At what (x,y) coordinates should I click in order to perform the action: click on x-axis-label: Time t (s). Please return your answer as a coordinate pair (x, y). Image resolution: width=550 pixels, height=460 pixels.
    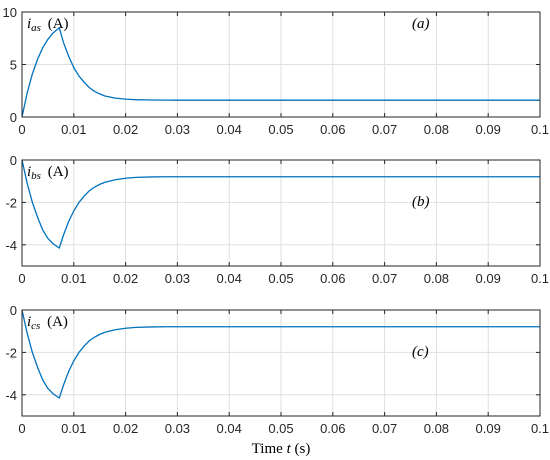
    Looking at the image, I should click on (281, 449).